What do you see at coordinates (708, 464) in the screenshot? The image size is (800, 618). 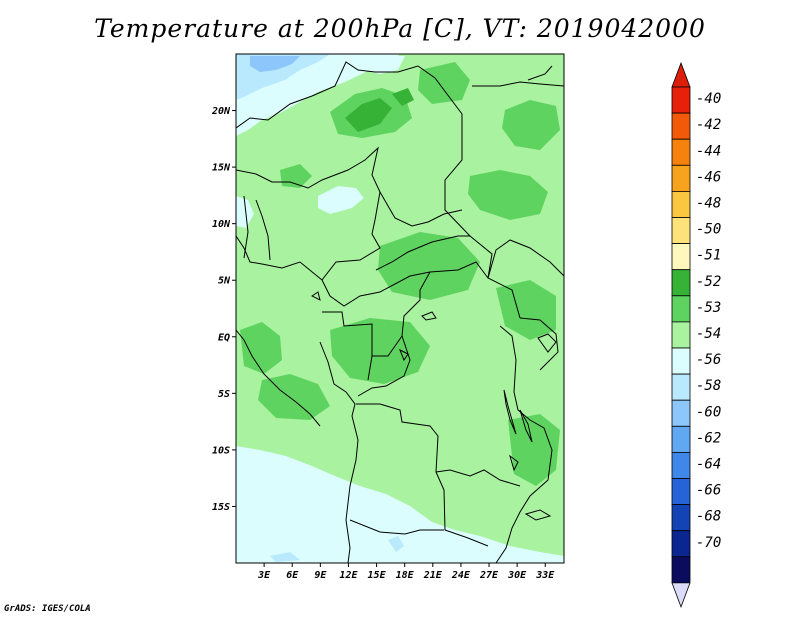 I see `colorbar-label: -64` at bounding box center [708, 464].